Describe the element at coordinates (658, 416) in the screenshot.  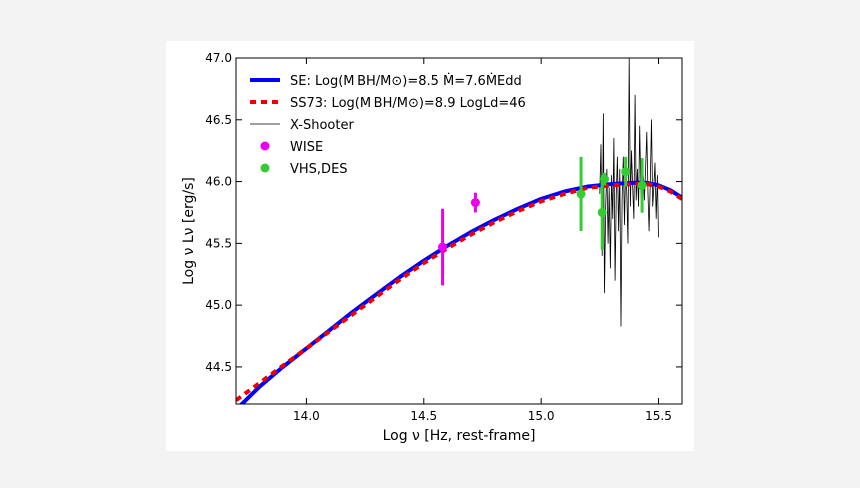
I see `x-tick-label-3: 15.5` at that location.